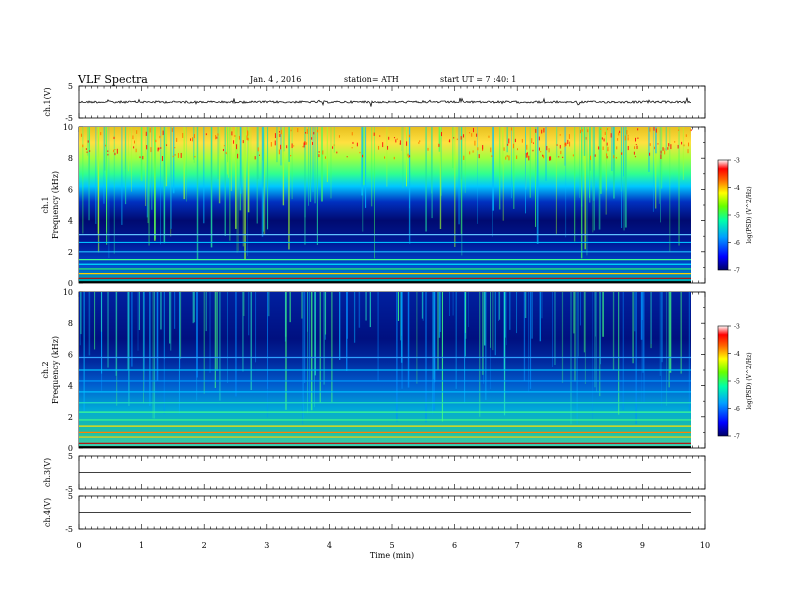  I want to click on channel-label: ch.2, so click(45, 369).